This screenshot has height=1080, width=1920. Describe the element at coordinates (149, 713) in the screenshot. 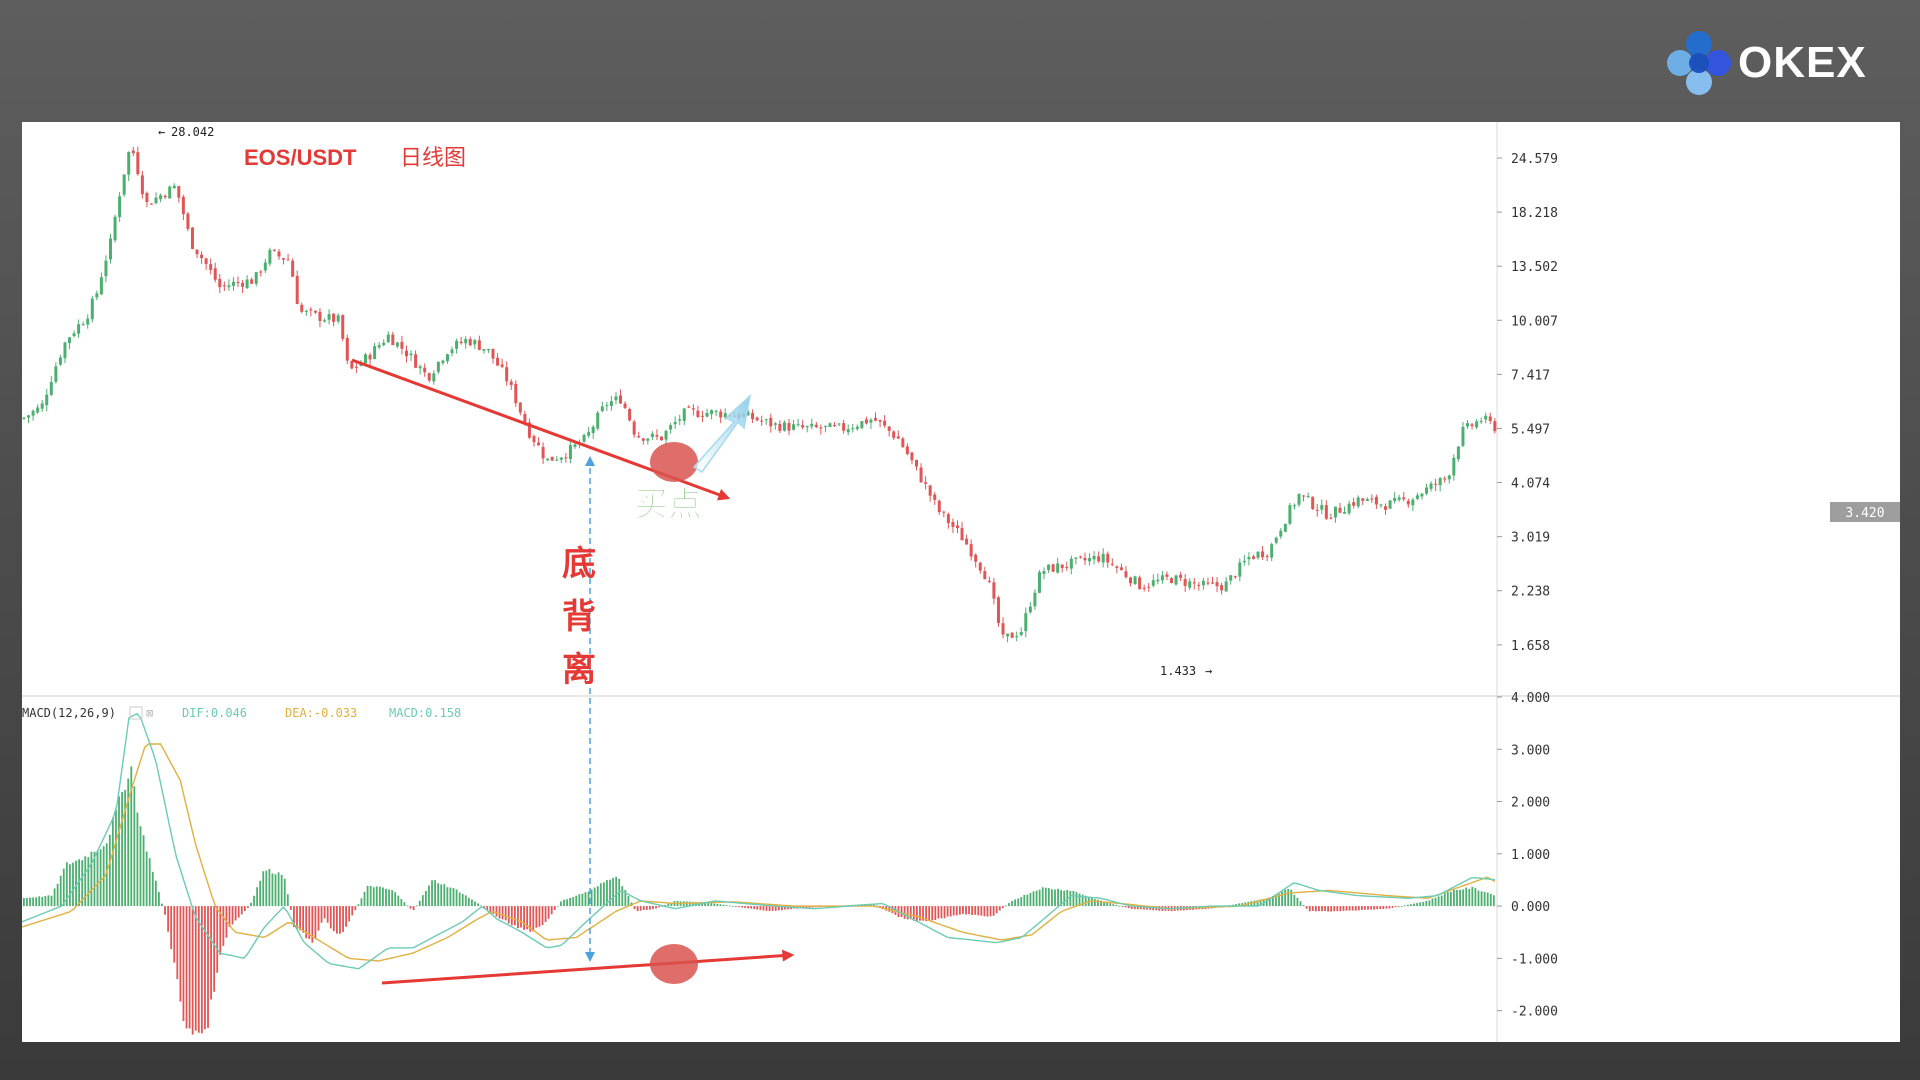

I see `close-icon: ⊠` at that location.